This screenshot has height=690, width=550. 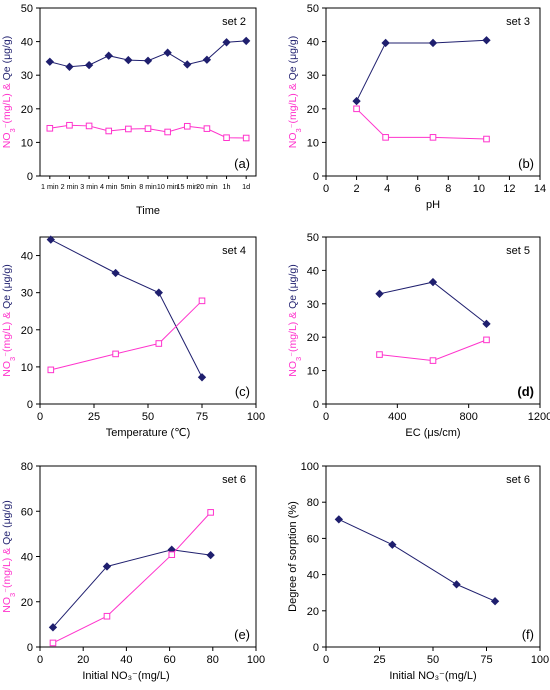 What do you see at coordinates (539, 417) in the screenshot?
I see `x-tick-label: 1200` at bounding box center [539, 417].